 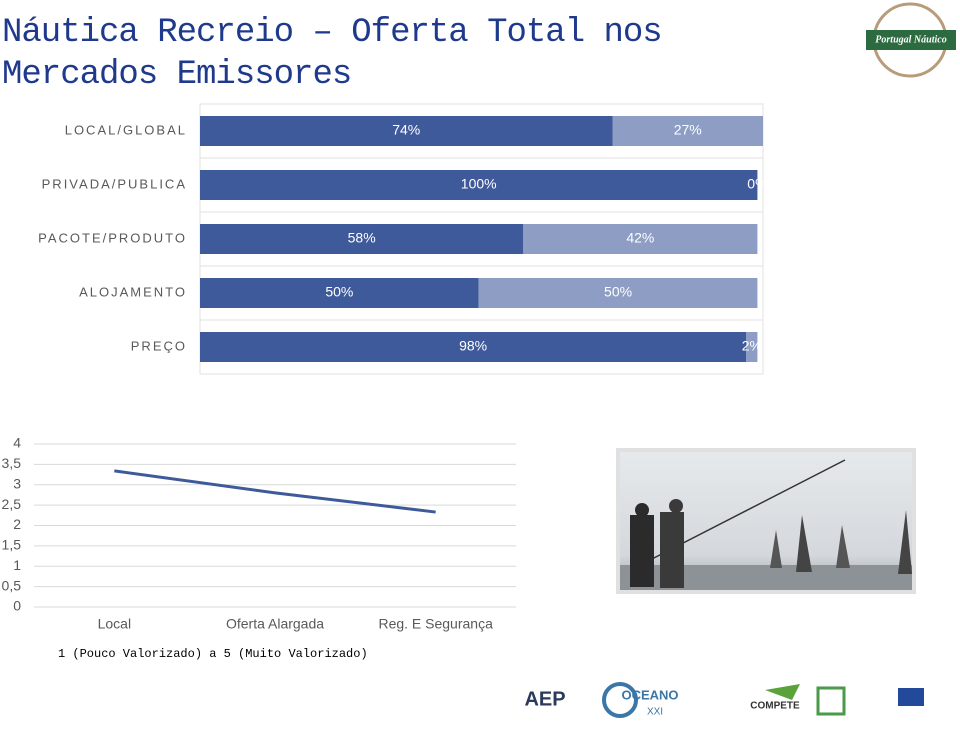 What do you see at coordinates (112, 237) in the screenshot?
I see `category-label: PACOTE/PRODUTO` at bounding box center [112, 237].